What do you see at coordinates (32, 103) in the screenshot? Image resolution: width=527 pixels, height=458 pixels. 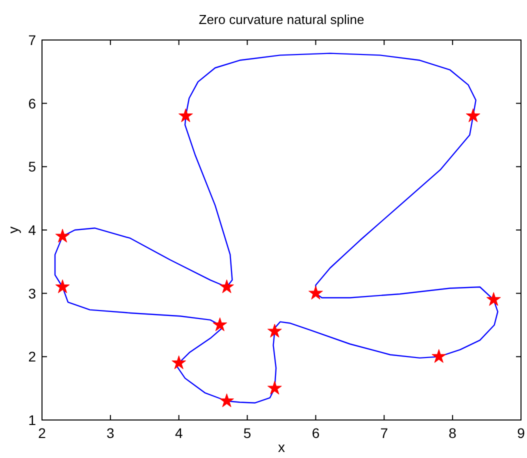 I see `y-tick-label: 6` at bounding box center [32, 103].